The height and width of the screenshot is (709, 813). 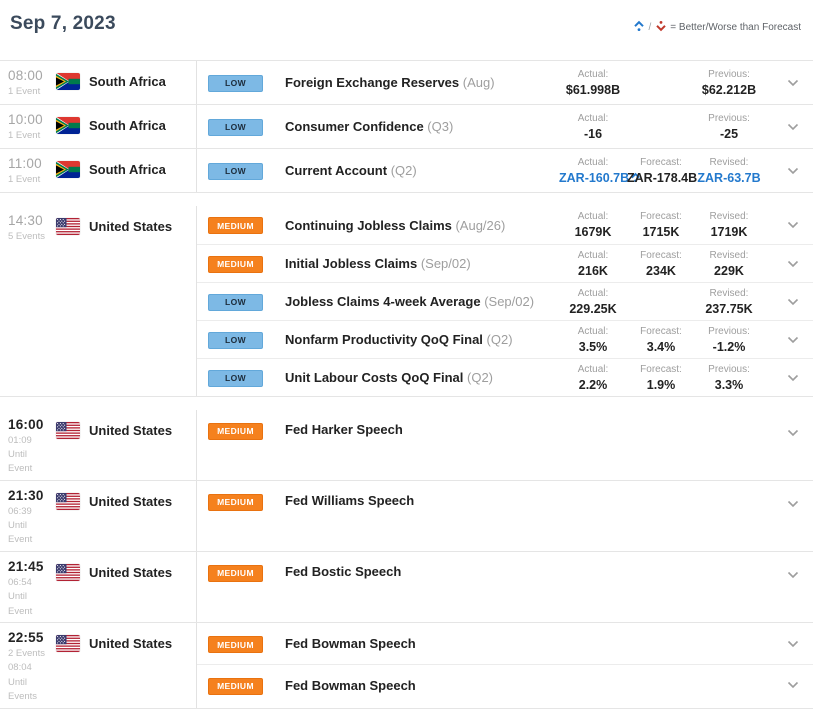 What do you see at coordinates (25, 75) in the screenshot?
I see `event-time: 08:00` at bounding box center [25, 75].